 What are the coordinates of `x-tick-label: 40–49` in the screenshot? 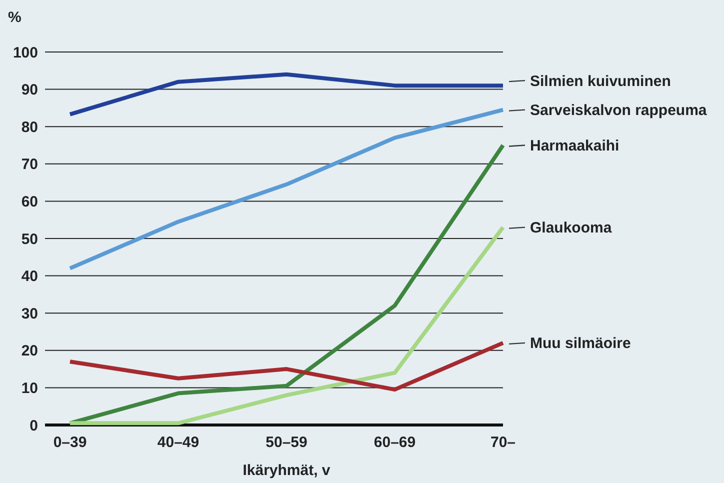 It's located at (178, 442).